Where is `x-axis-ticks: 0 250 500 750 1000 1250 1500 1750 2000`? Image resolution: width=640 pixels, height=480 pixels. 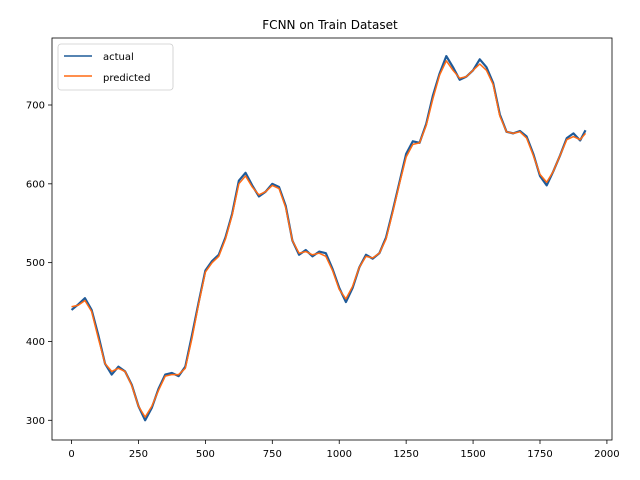
x-axis-ticks: 0 250 500 750 1000 1250 1500 1750 2000 is located at coordinates (344, 450).